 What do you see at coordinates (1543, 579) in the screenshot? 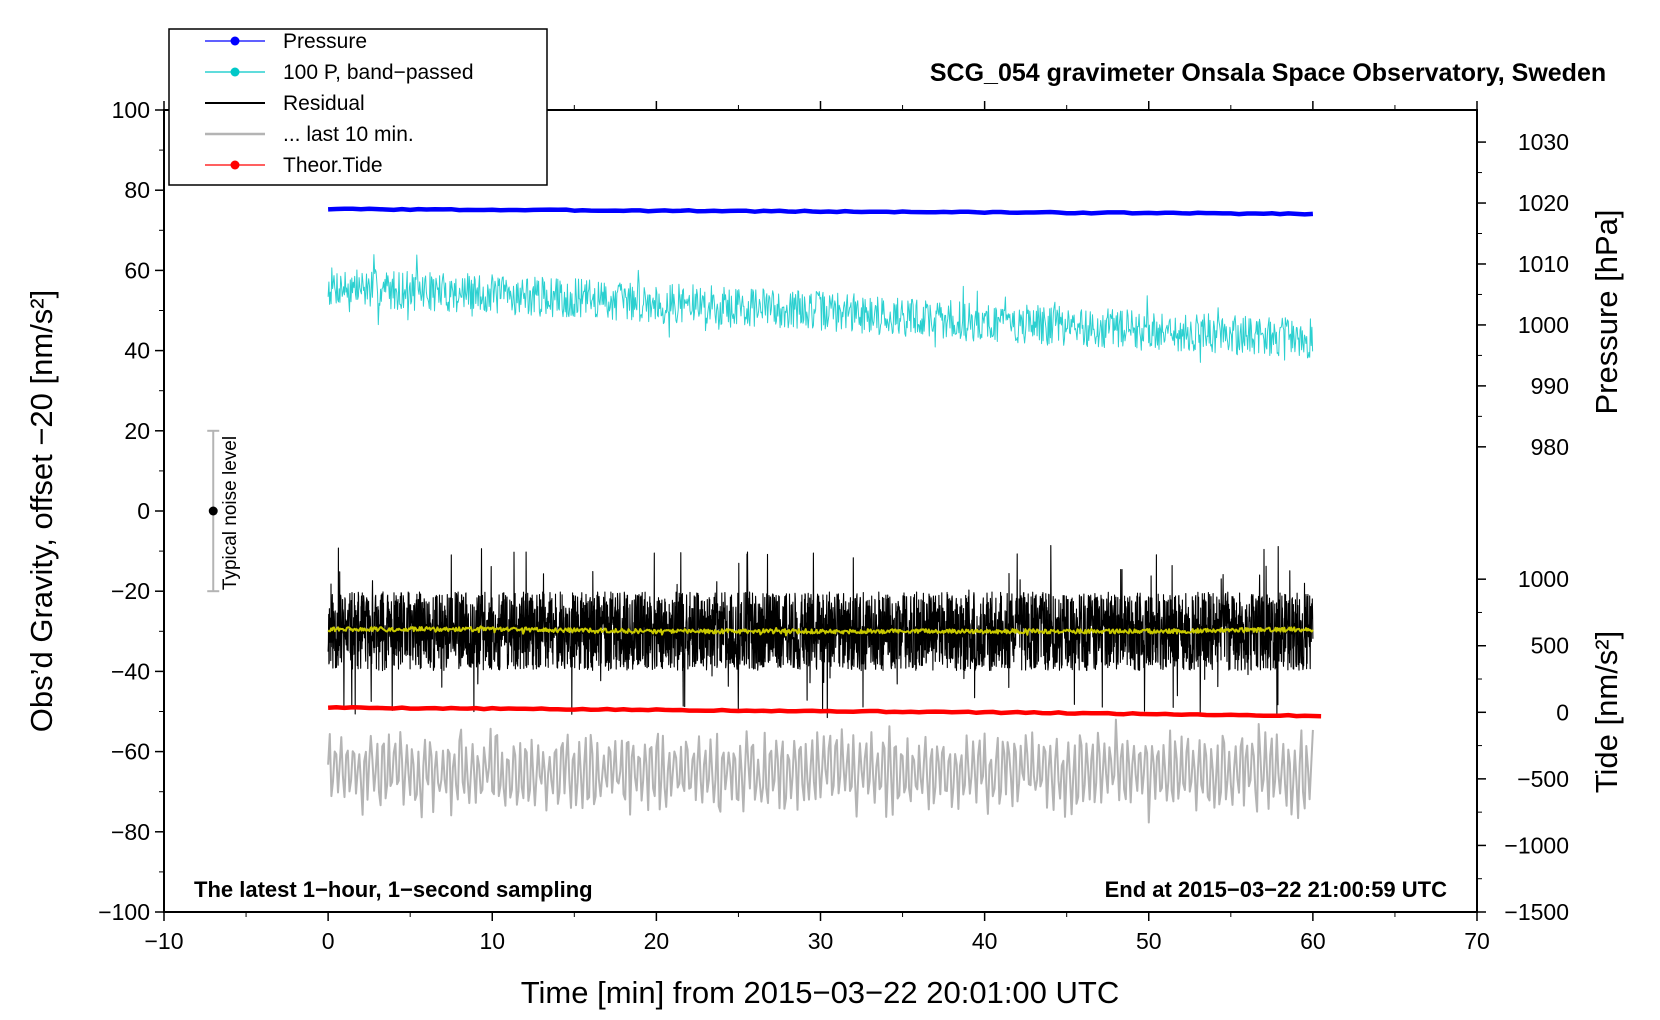
I see `tide-tick-label: 1000` at bounding box center [1543, 579].